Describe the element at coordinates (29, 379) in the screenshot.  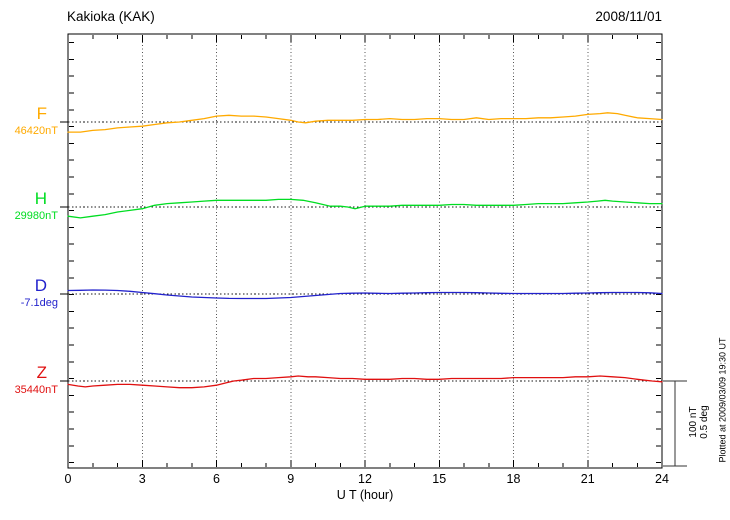
I see `channel-label-Z: Z 35440nT` at that location.